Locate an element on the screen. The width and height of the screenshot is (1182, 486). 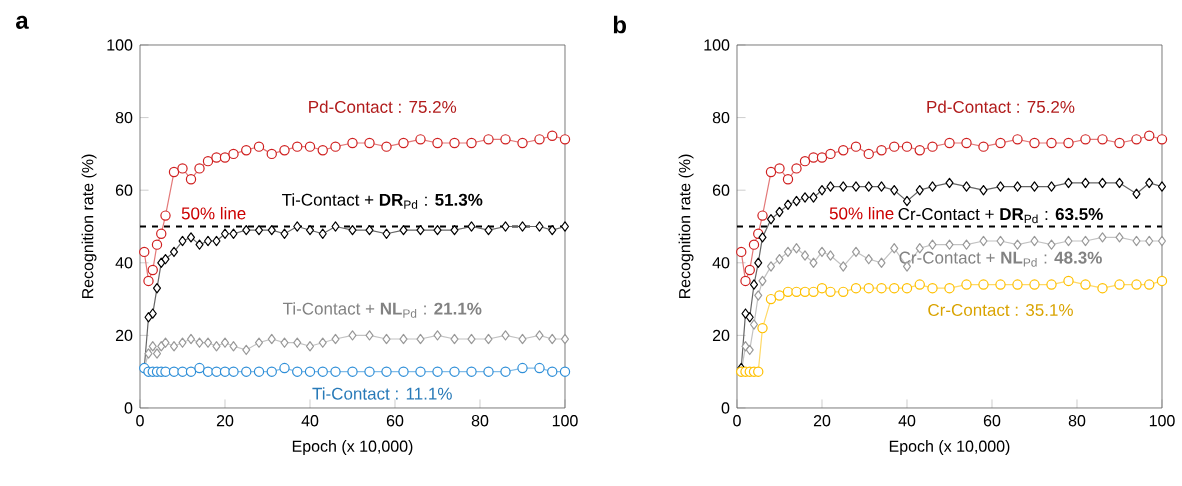
x-tick-label: 60 is located at coordinates (395, 421).